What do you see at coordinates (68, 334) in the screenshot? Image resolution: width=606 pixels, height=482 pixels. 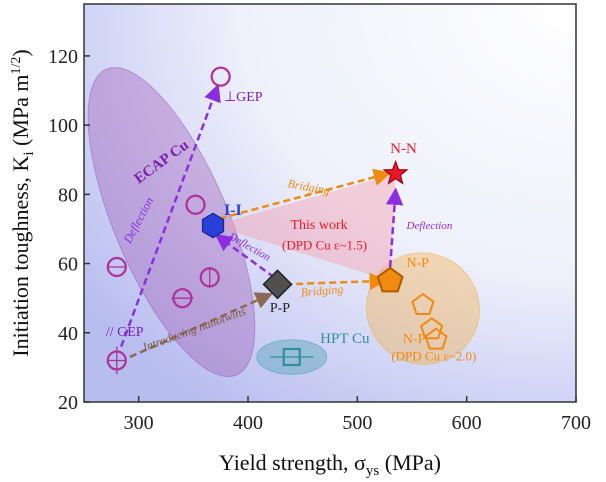 I see `y-tick-label: 40` at bounding box center [68, 334].